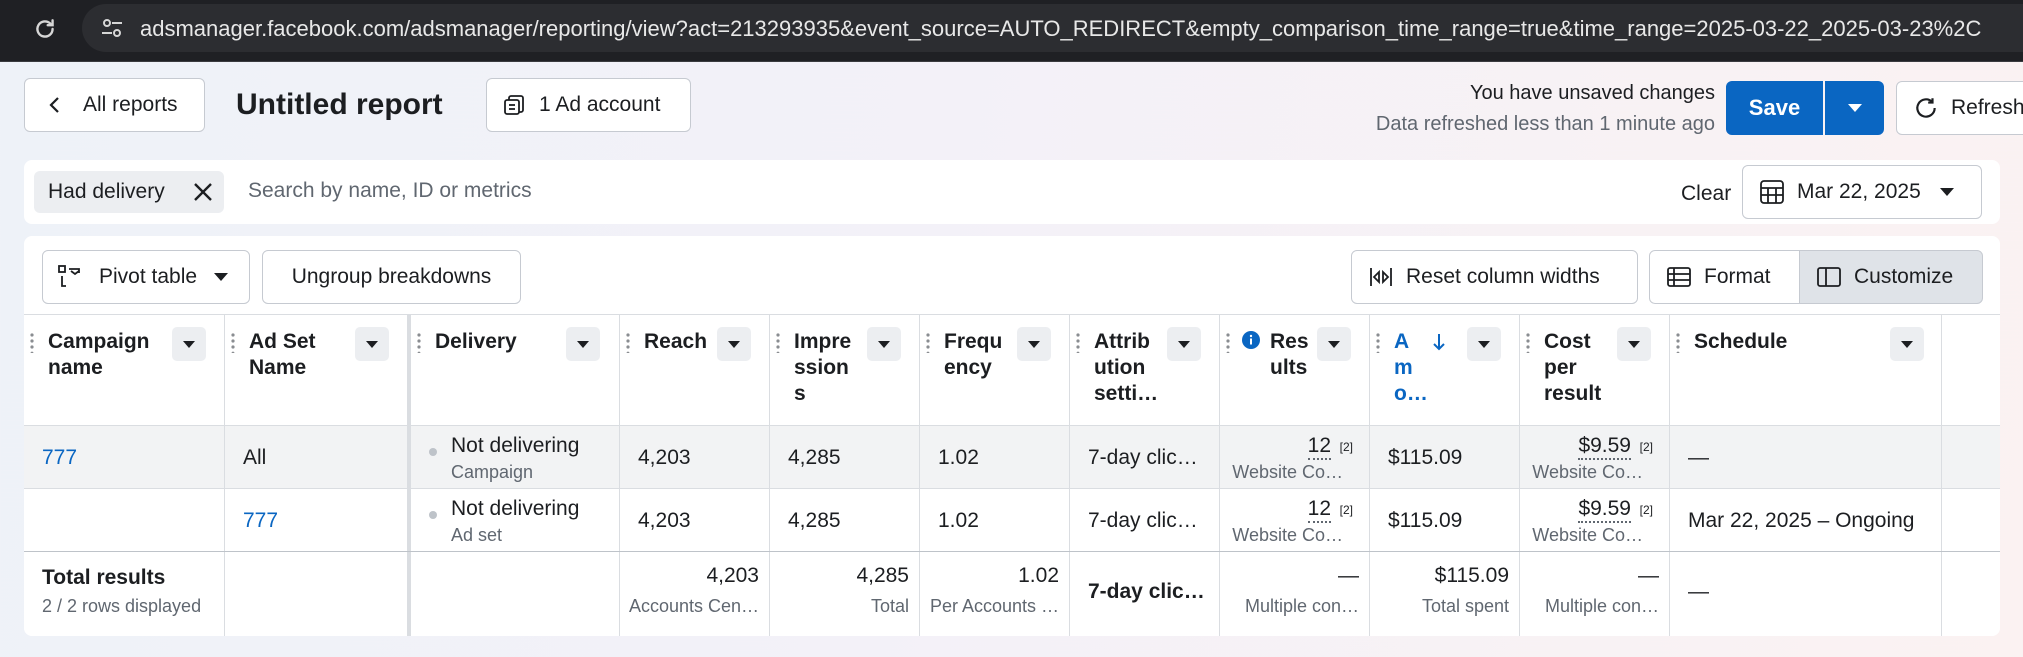 The width and height of the screenshot is (2023, 657). What do you see at coordinates (1926, 108) in the screenshot?
I see `refresh-icon` at bounding box center [1926, 108].